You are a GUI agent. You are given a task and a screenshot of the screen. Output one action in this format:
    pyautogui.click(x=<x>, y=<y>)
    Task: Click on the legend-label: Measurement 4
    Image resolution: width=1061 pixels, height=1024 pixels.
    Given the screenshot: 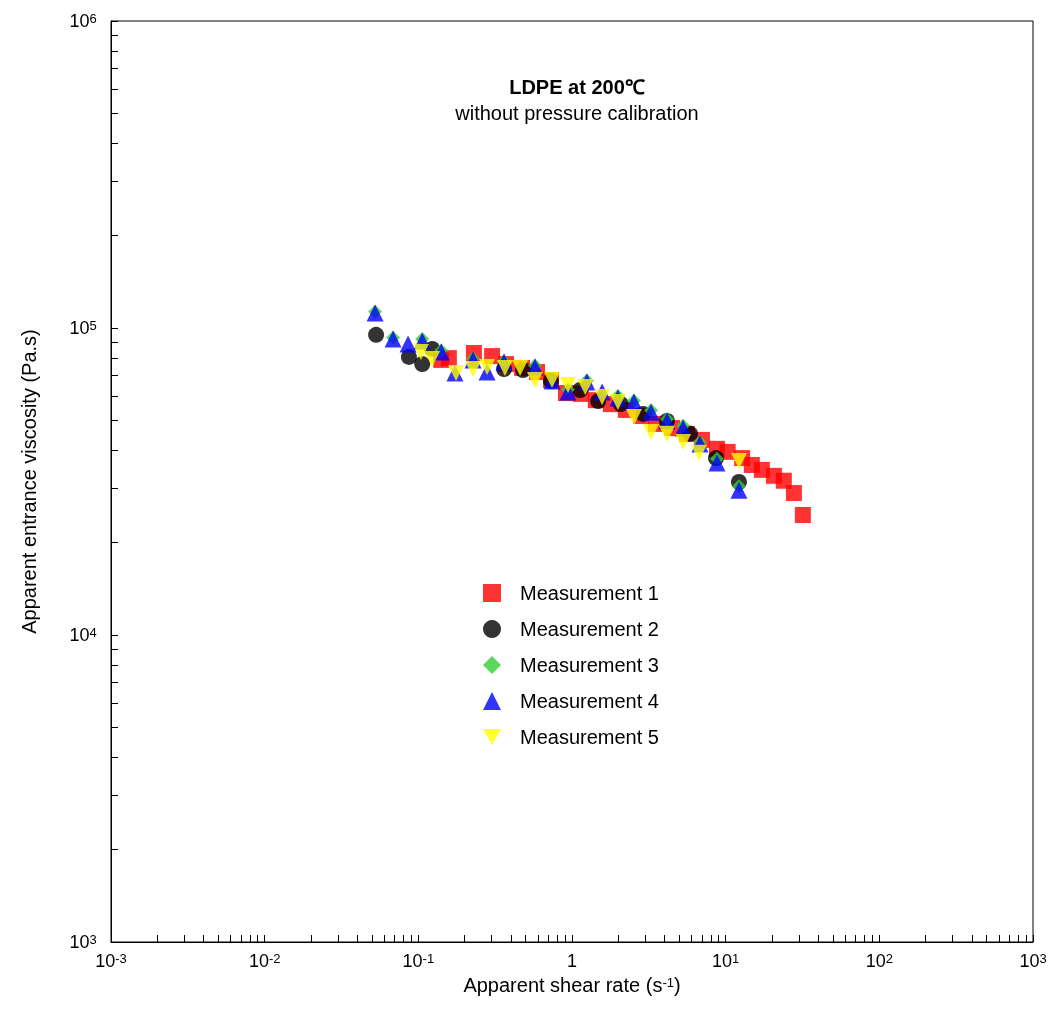 What is the action you would take?
    pyautogui.click(x=589, y=701)
    